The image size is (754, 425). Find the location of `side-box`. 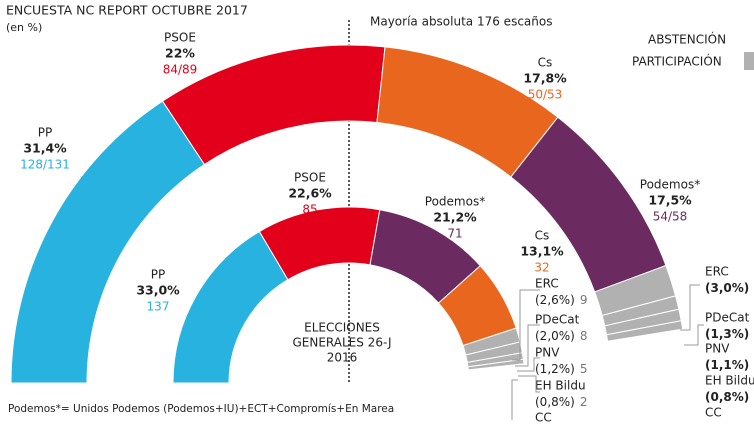

side-box is located at coordinates (749, 61).